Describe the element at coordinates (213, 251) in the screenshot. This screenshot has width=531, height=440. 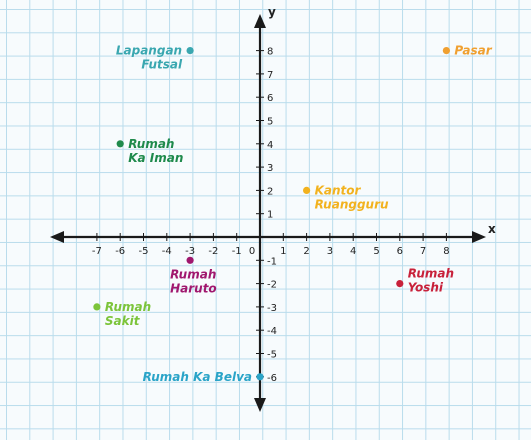
I see `x-tick-label: -2` at that location.